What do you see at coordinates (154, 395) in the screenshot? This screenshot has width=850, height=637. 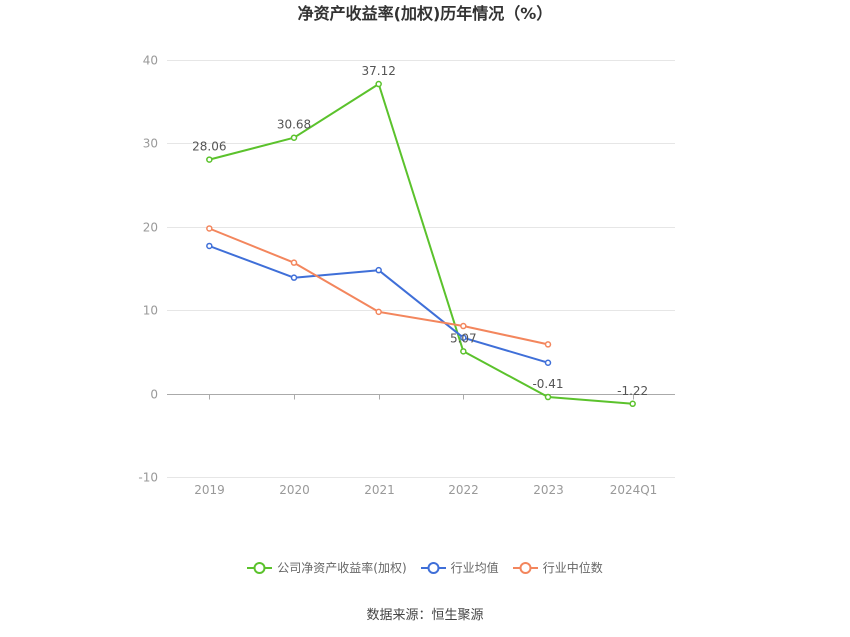 I see `y-tick-label: 0` at bounding box center [154, 395].